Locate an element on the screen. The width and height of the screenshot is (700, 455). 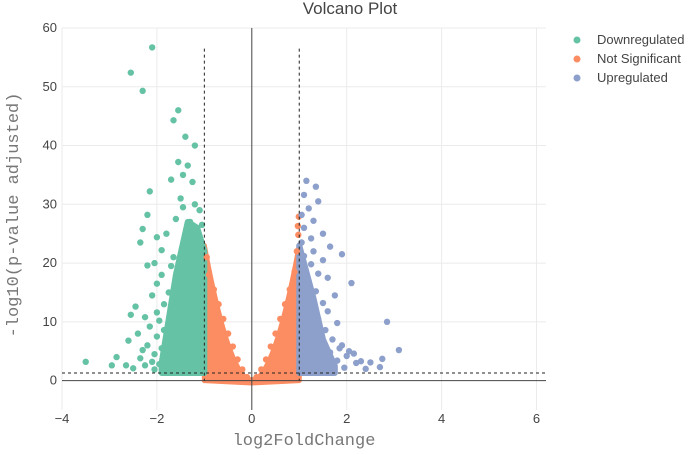
legend: Downregulated Not Significant Upregulated is located at coordinates (629, 58).